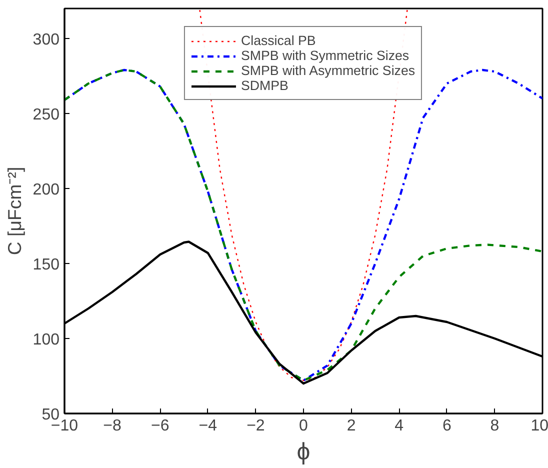  What do you see at coordinates (328, 70) in the screenshot?
I see `legend-label: SMPB with Asymmetric Sizes` at bounding box center [328, 70].